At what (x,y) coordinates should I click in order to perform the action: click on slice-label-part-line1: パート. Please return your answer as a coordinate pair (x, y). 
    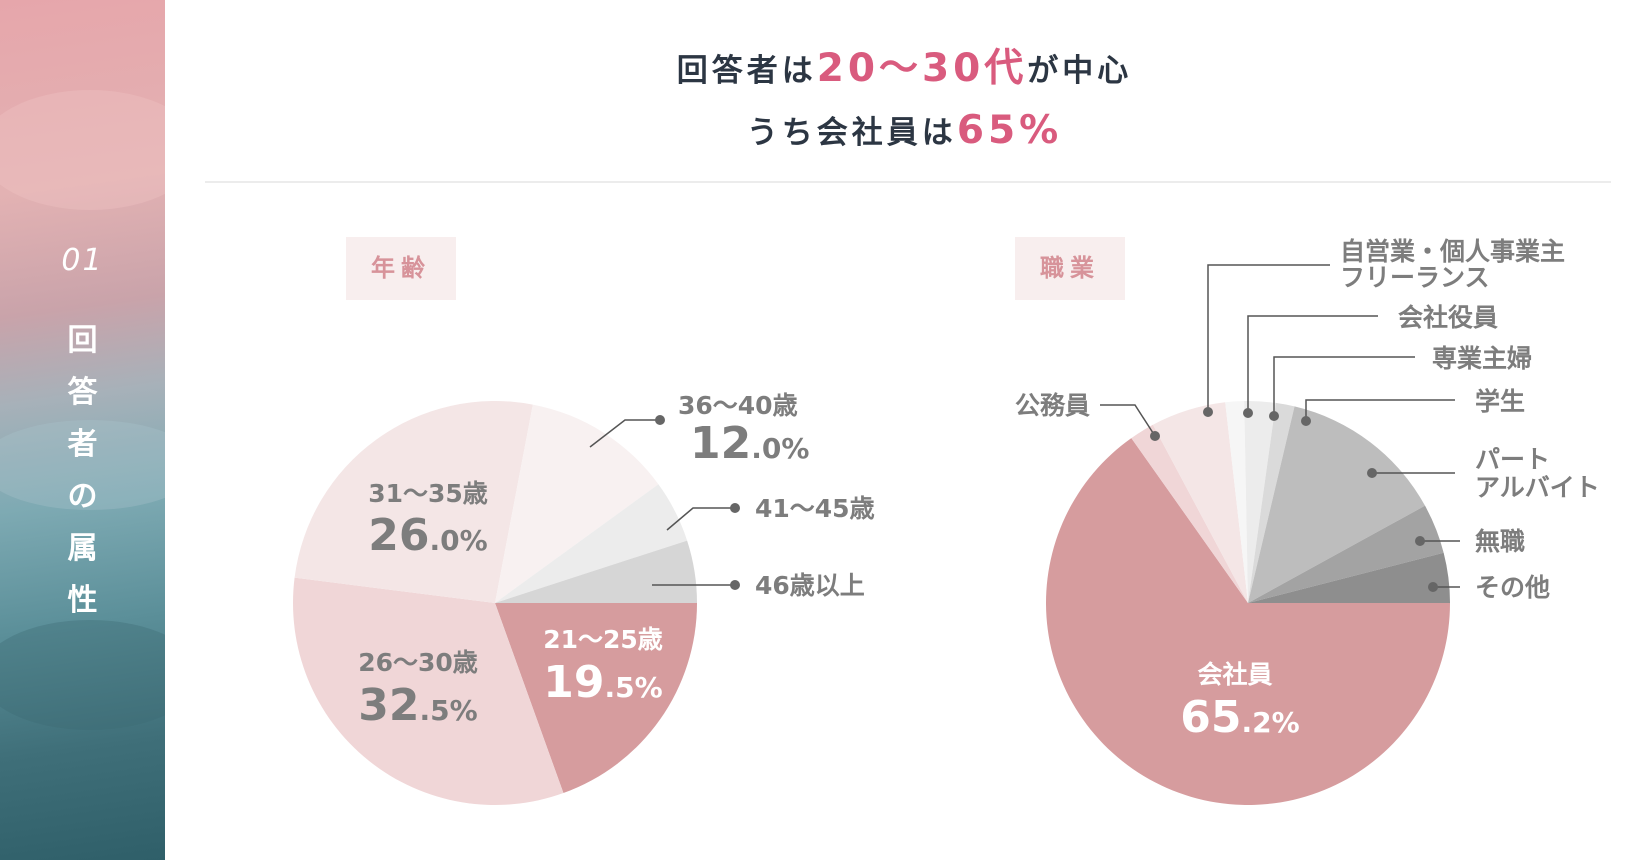
    Looking at the image, I should click on (1512, 459).